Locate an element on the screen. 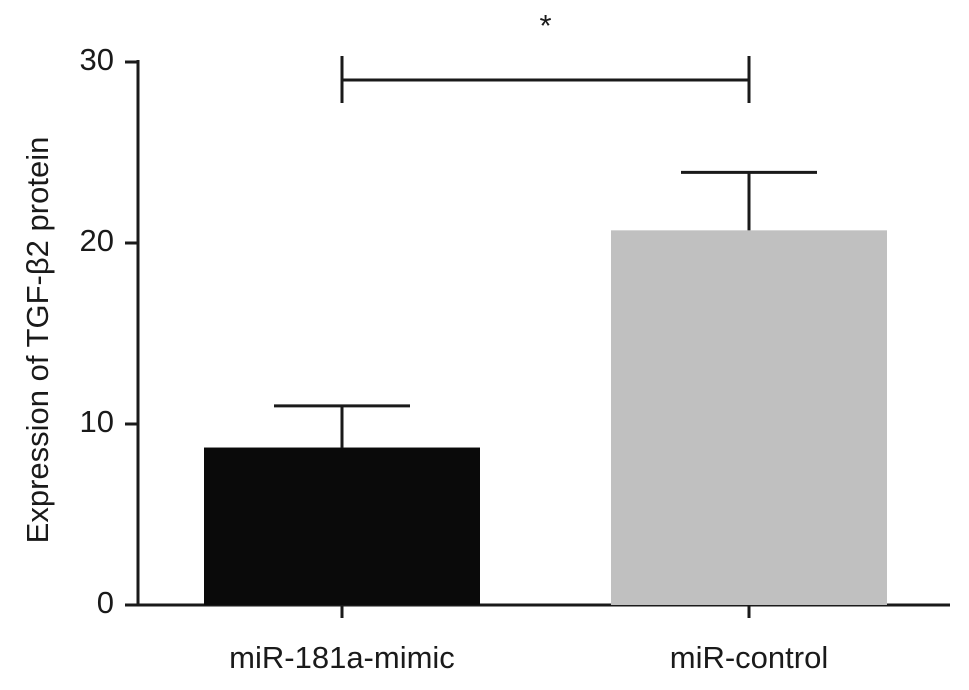  y-tick-label: 10 is located at coordinates (97, 421).